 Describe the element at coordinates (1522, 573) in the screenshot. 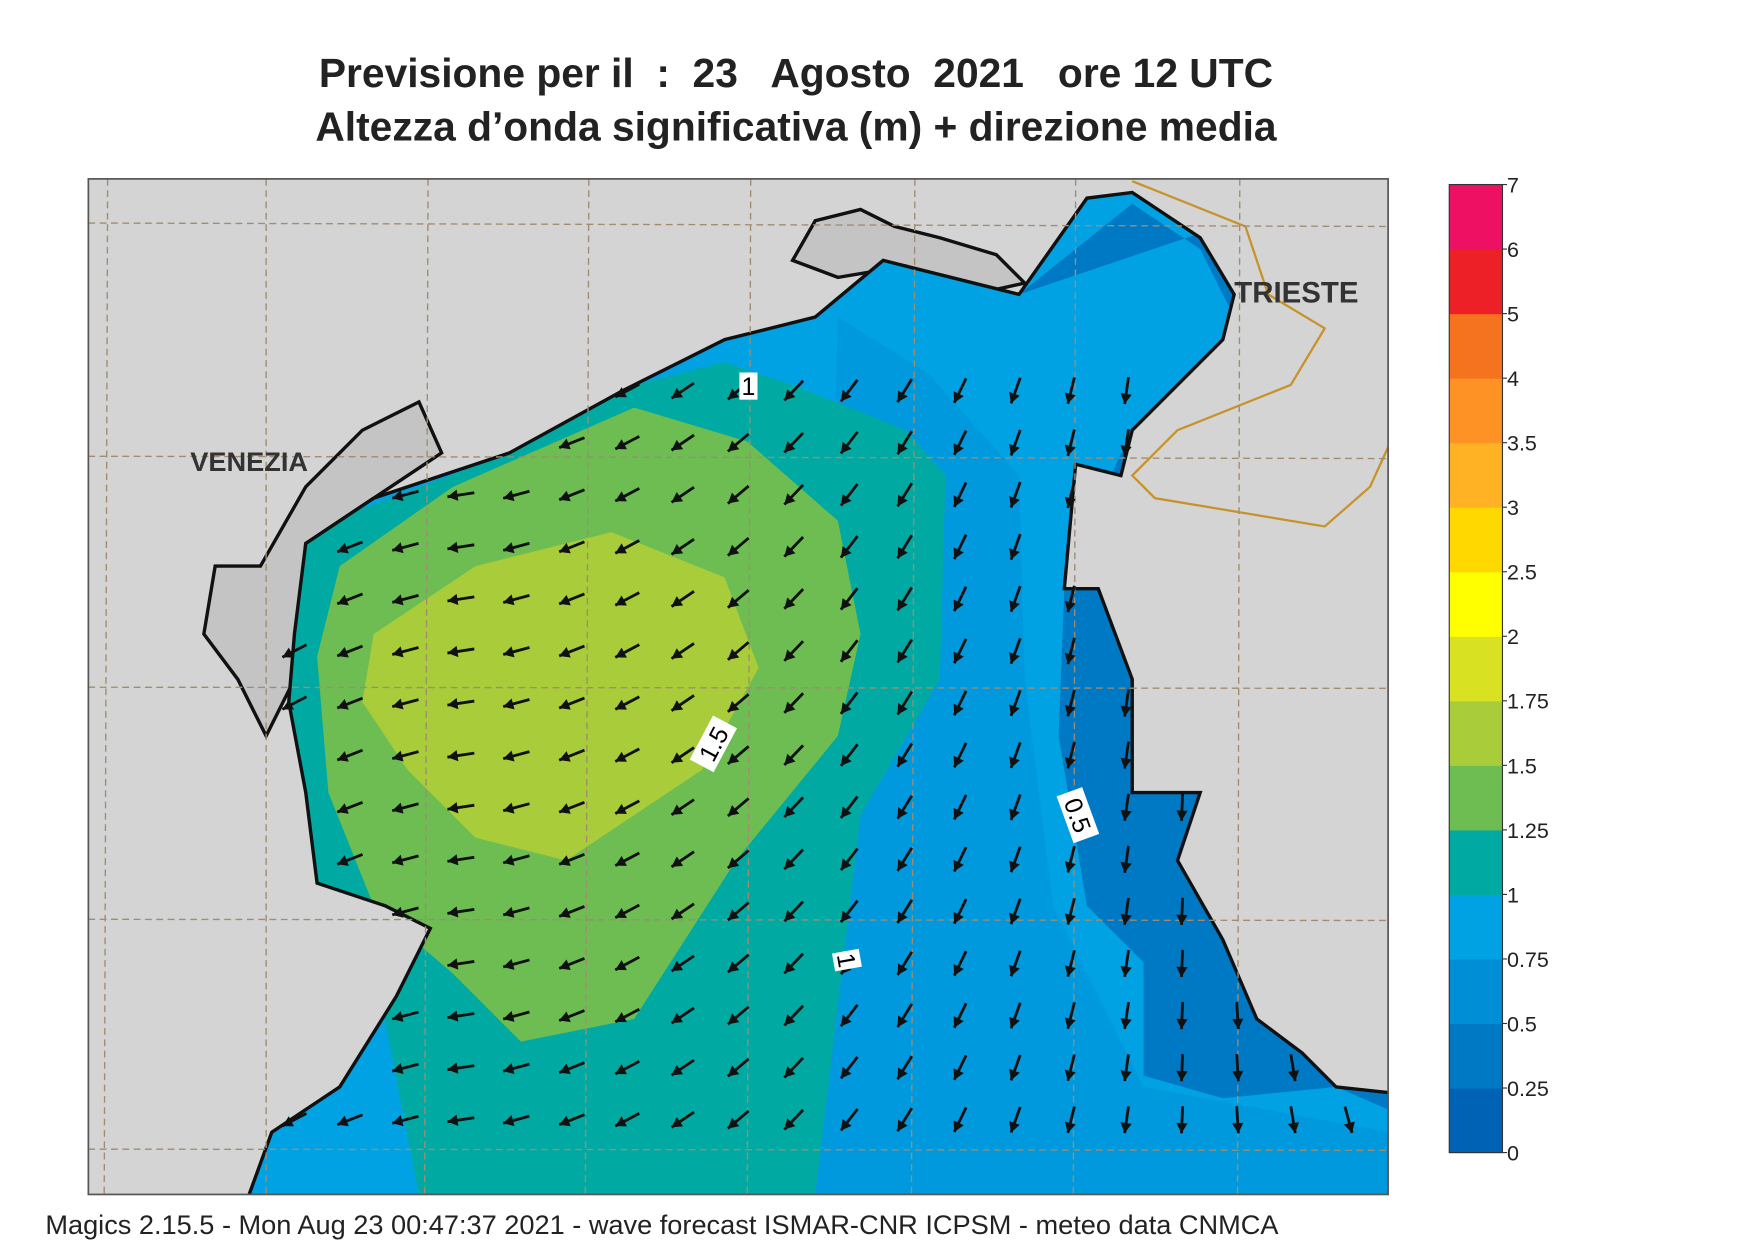

I see `tick-label: 2.5` at that location.